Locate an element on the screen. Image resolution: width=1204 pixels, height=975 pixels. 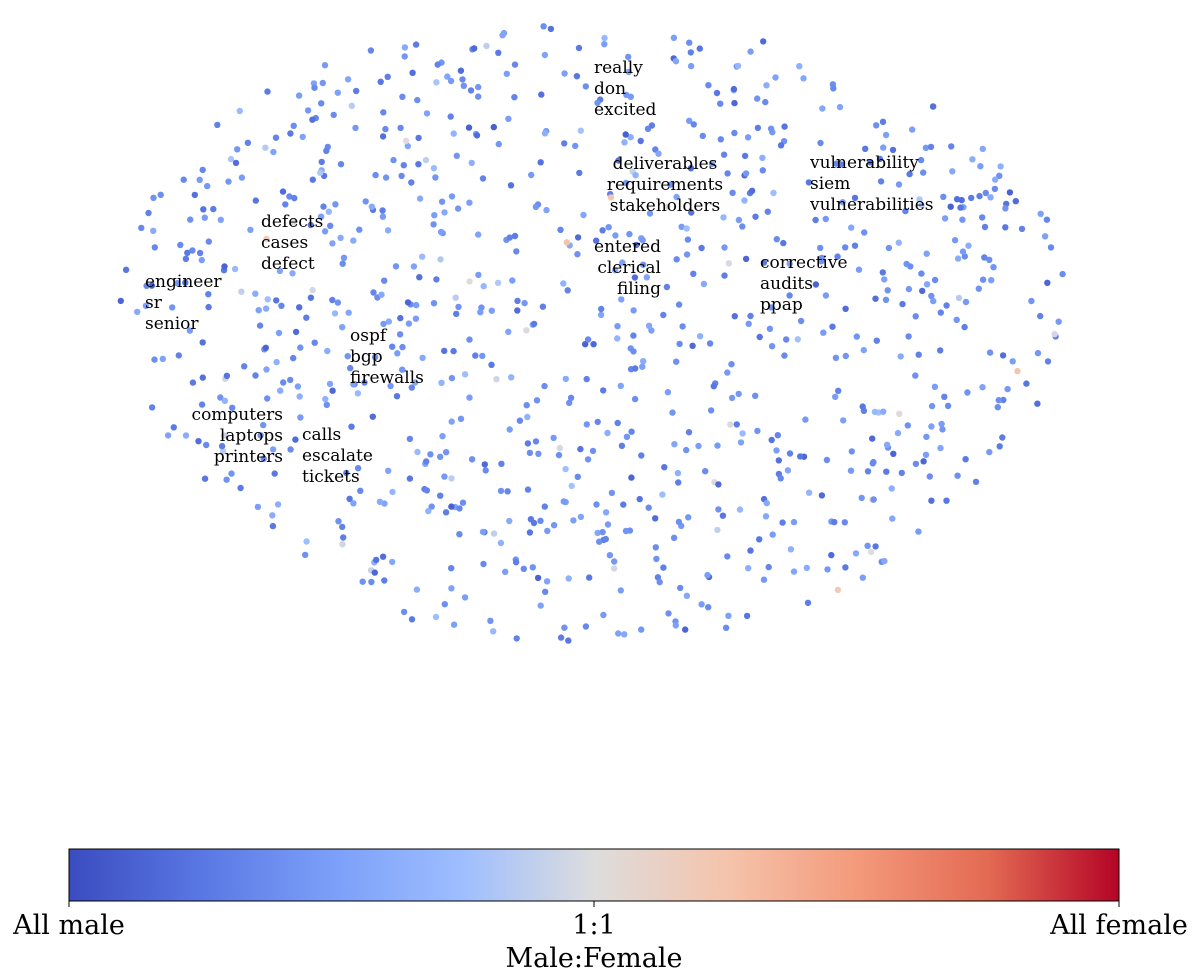
cluster-label-word: cases is located at coordinates (284, 243).